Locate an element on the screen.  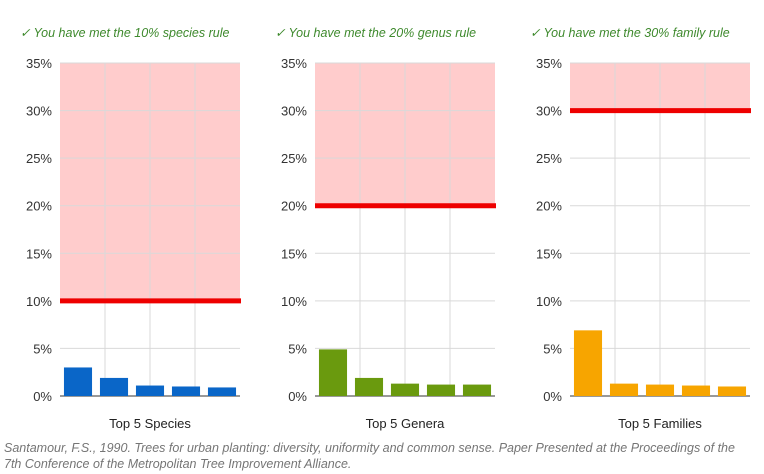
rule-message-text: You have met the 30% family rule is located at coordinates (636, 33).